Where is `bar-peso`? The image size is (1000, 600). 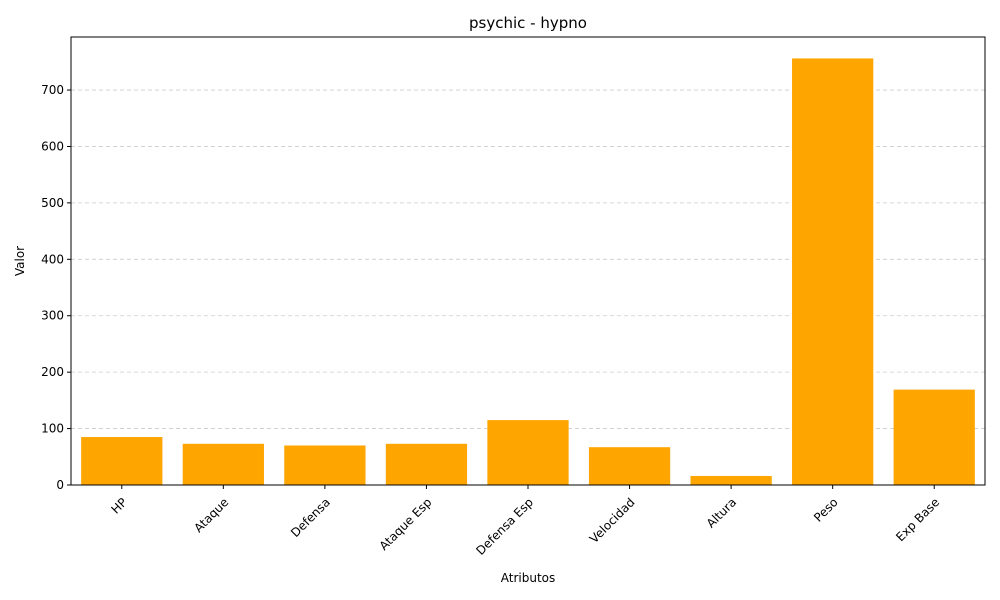
bar-peso is located at coordinates (833, 272).